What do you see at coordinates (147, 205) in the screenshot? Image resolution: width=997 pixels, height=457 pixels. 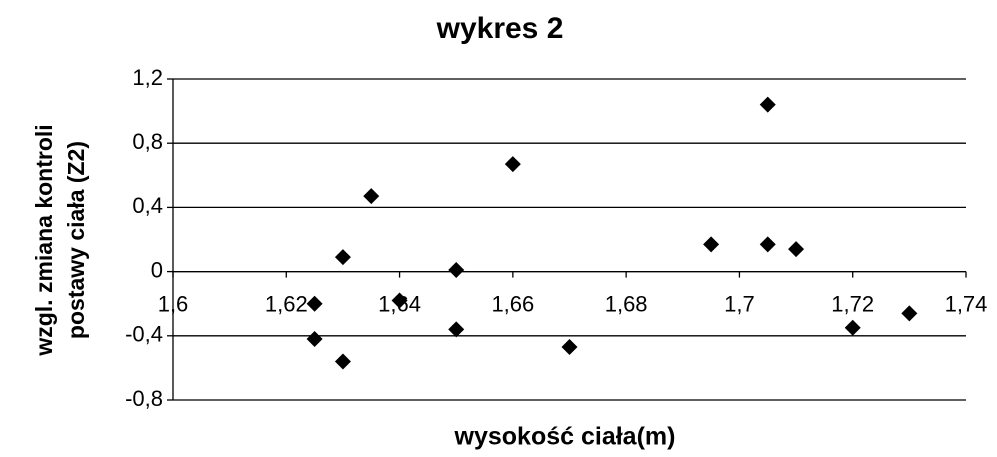 I see `y-tick-label: 0,4` at bounding box center [147, 205].